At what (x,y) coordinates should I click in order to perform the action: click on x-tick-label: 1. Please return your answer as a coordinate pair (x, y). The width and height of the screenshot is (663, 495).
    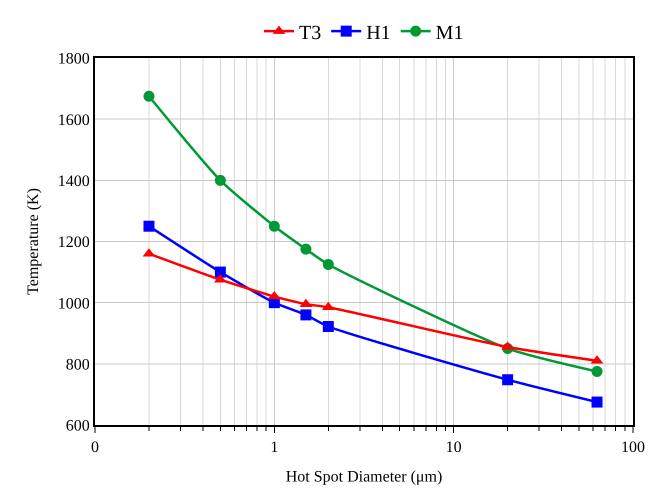
    Looking at the image, I should click on (274, 447).